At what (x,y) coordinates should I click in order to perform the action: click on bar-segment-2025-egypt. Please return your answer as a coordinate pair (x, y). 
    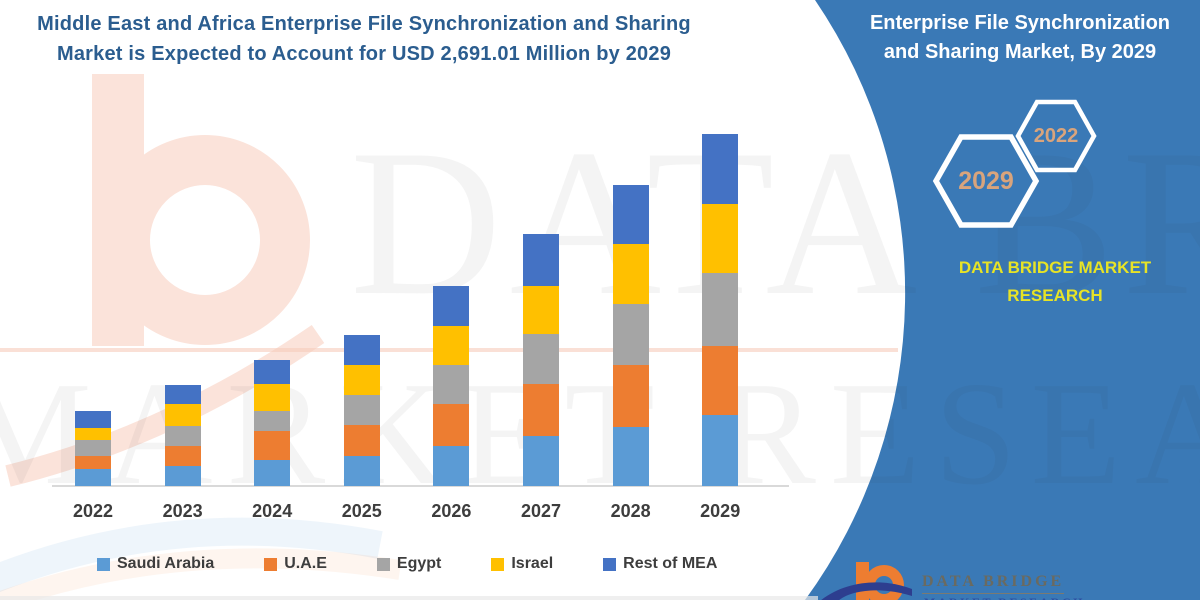
    Looking at the image, I should click on (361, 409).